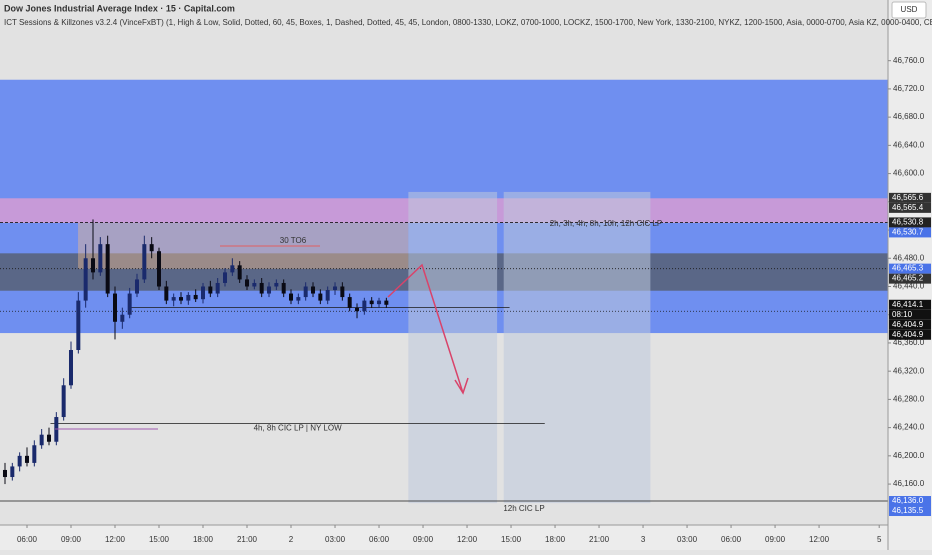 This screenshot has height=555, width=932. What do you see at coordinates (909, 399) in the screenshot?
I see `y-tick-label: 46,280.0` at bounding box center [909, 399].